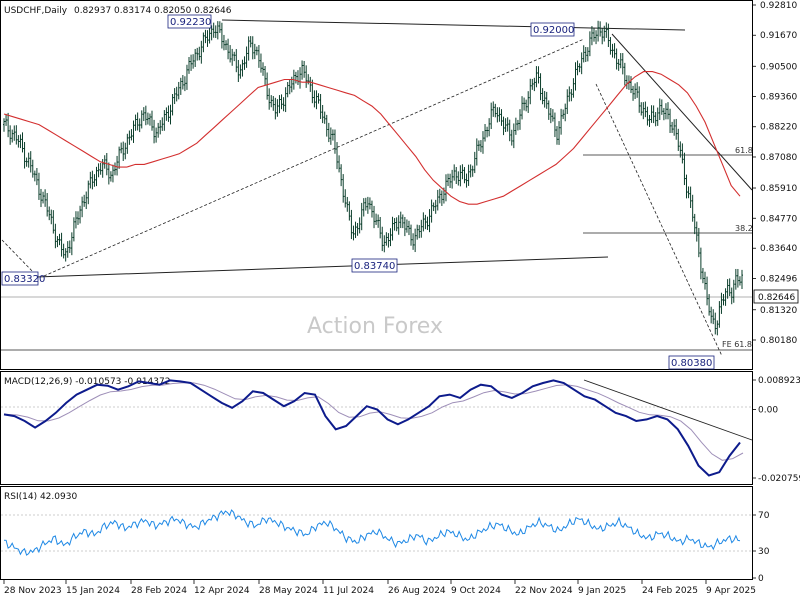 Image resolution: width=800 pixels, height=604 pixels. What do you see at coordinates (761, 579) in the screenshot?
I see `rsi-tick-label: 0` at bounding box center [761, 579].